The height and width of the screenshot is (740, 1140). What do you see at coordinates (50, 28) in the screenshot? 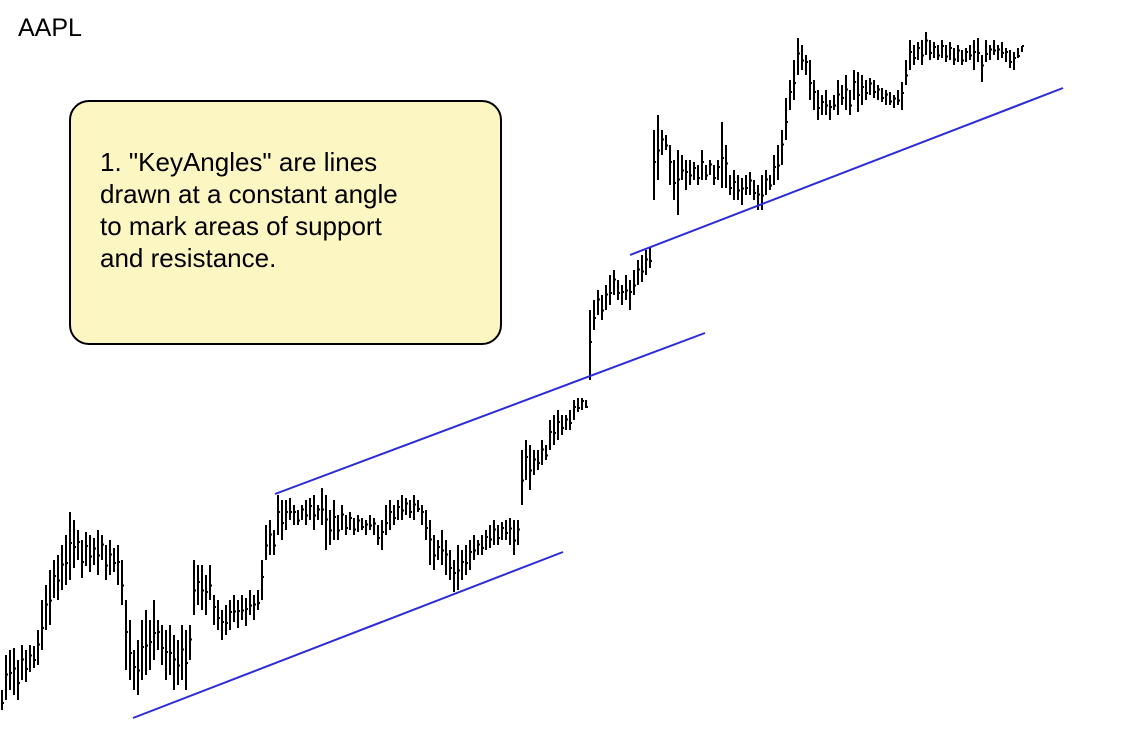
I see `chart-title: AAPL` at bounding box center [50, 28].